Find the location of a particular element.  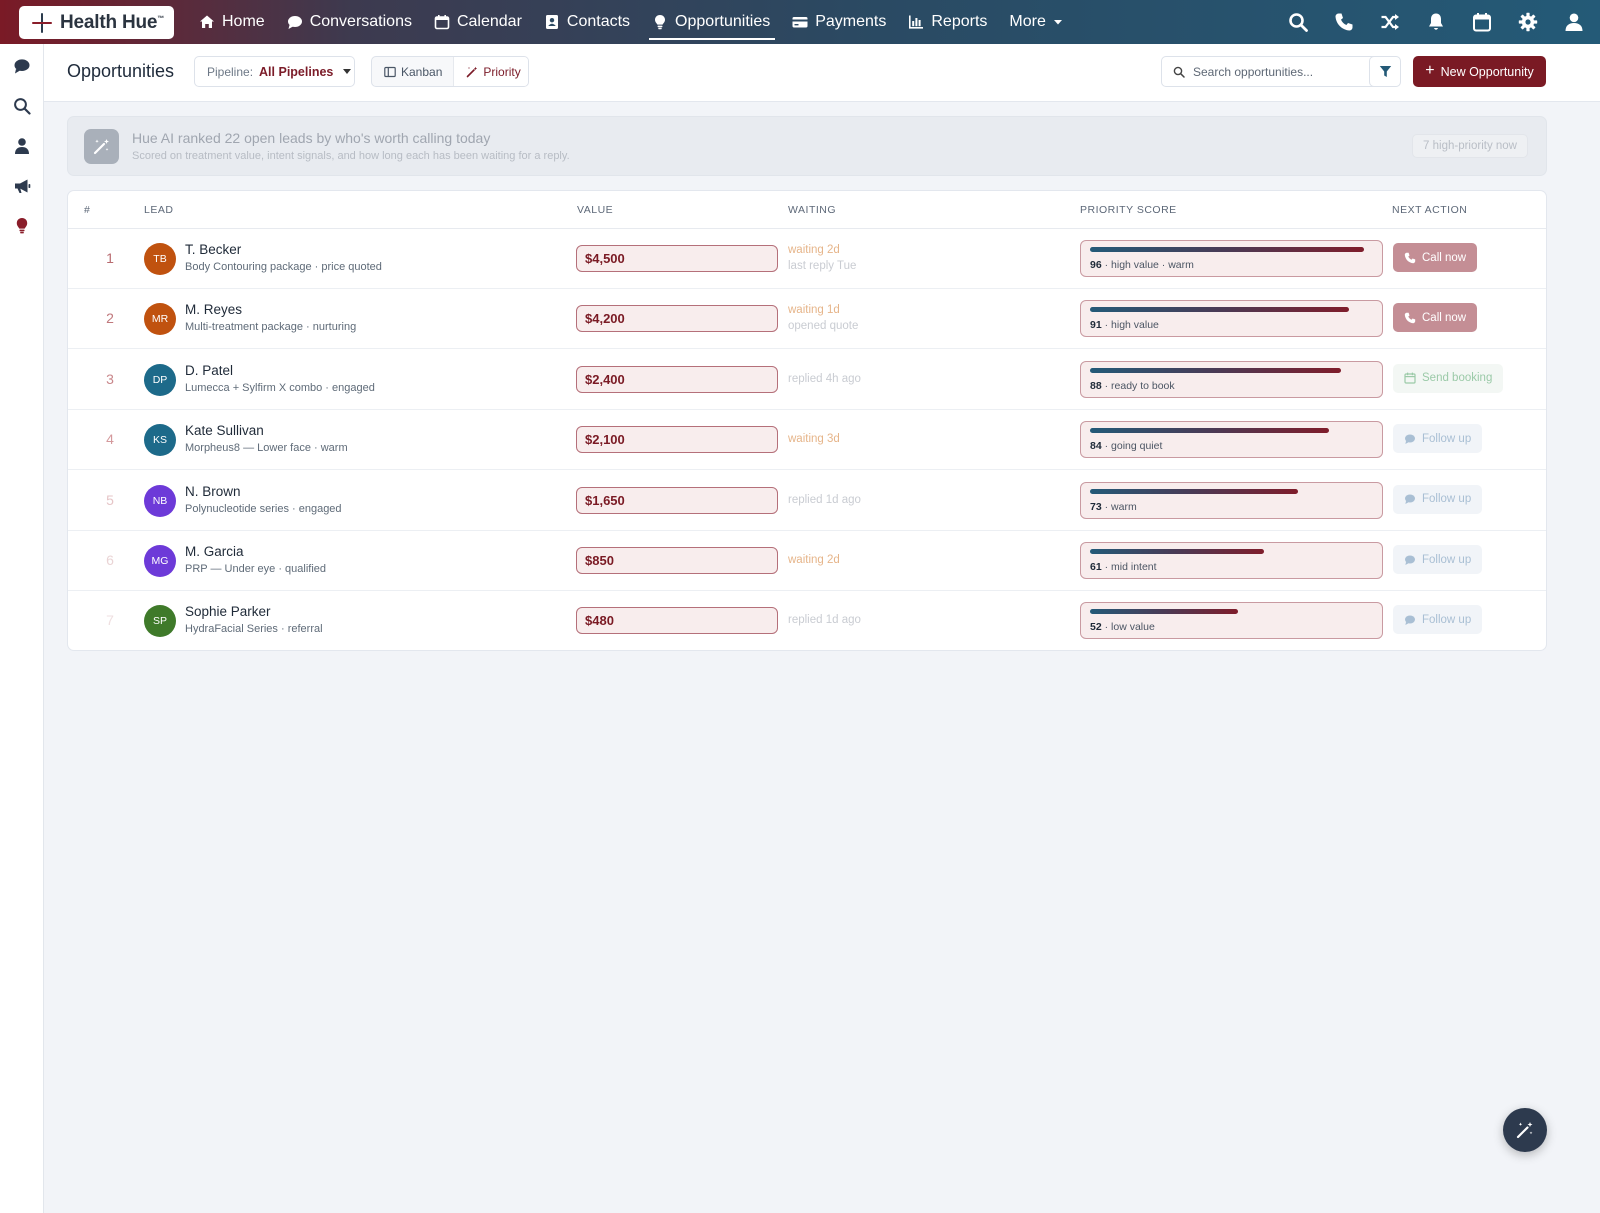

view-kanban-button: Kanban is located at coordinates (413, 71).